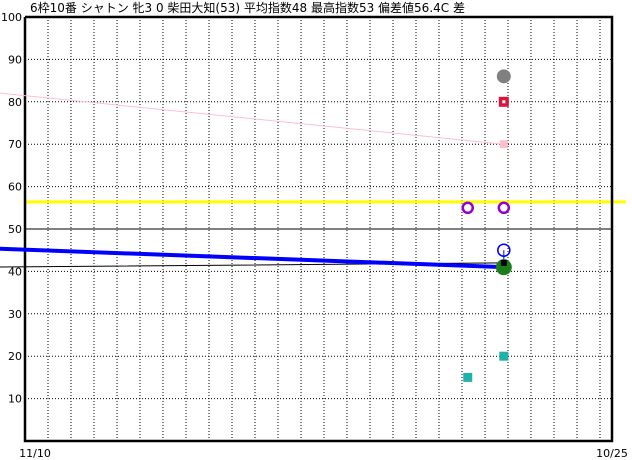 The height and width of the screenshot is (460, 632). Describe the element at coordinates (35, 453) in the screenshot. I see `x-tick-label: 11/10` at that location.